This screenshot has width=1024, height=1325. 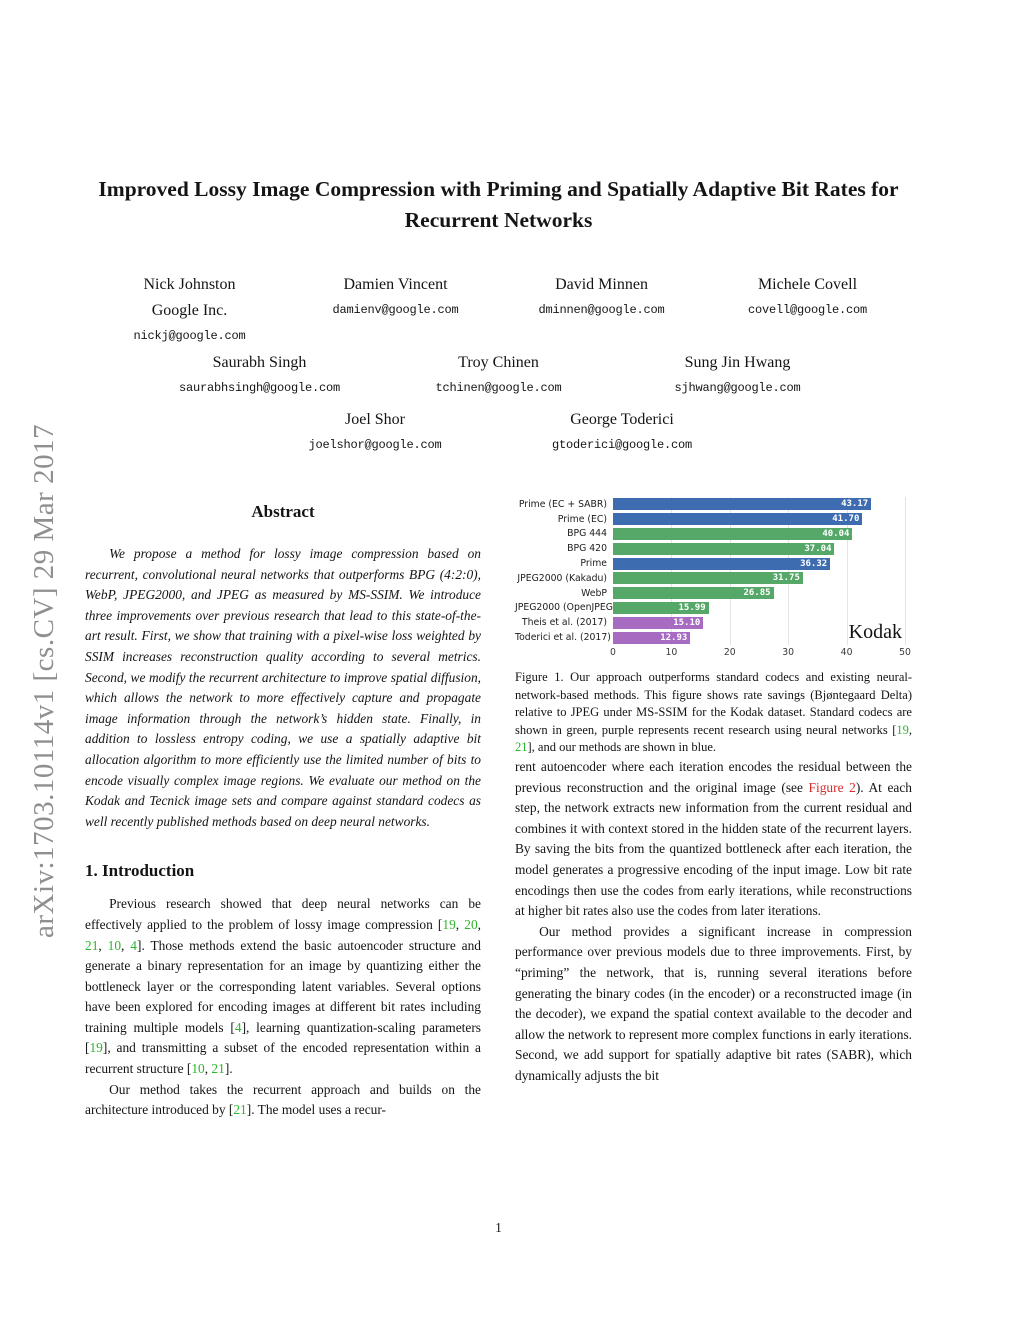 I want to click on author-name: George Toderici, so click(x=622, y=419).